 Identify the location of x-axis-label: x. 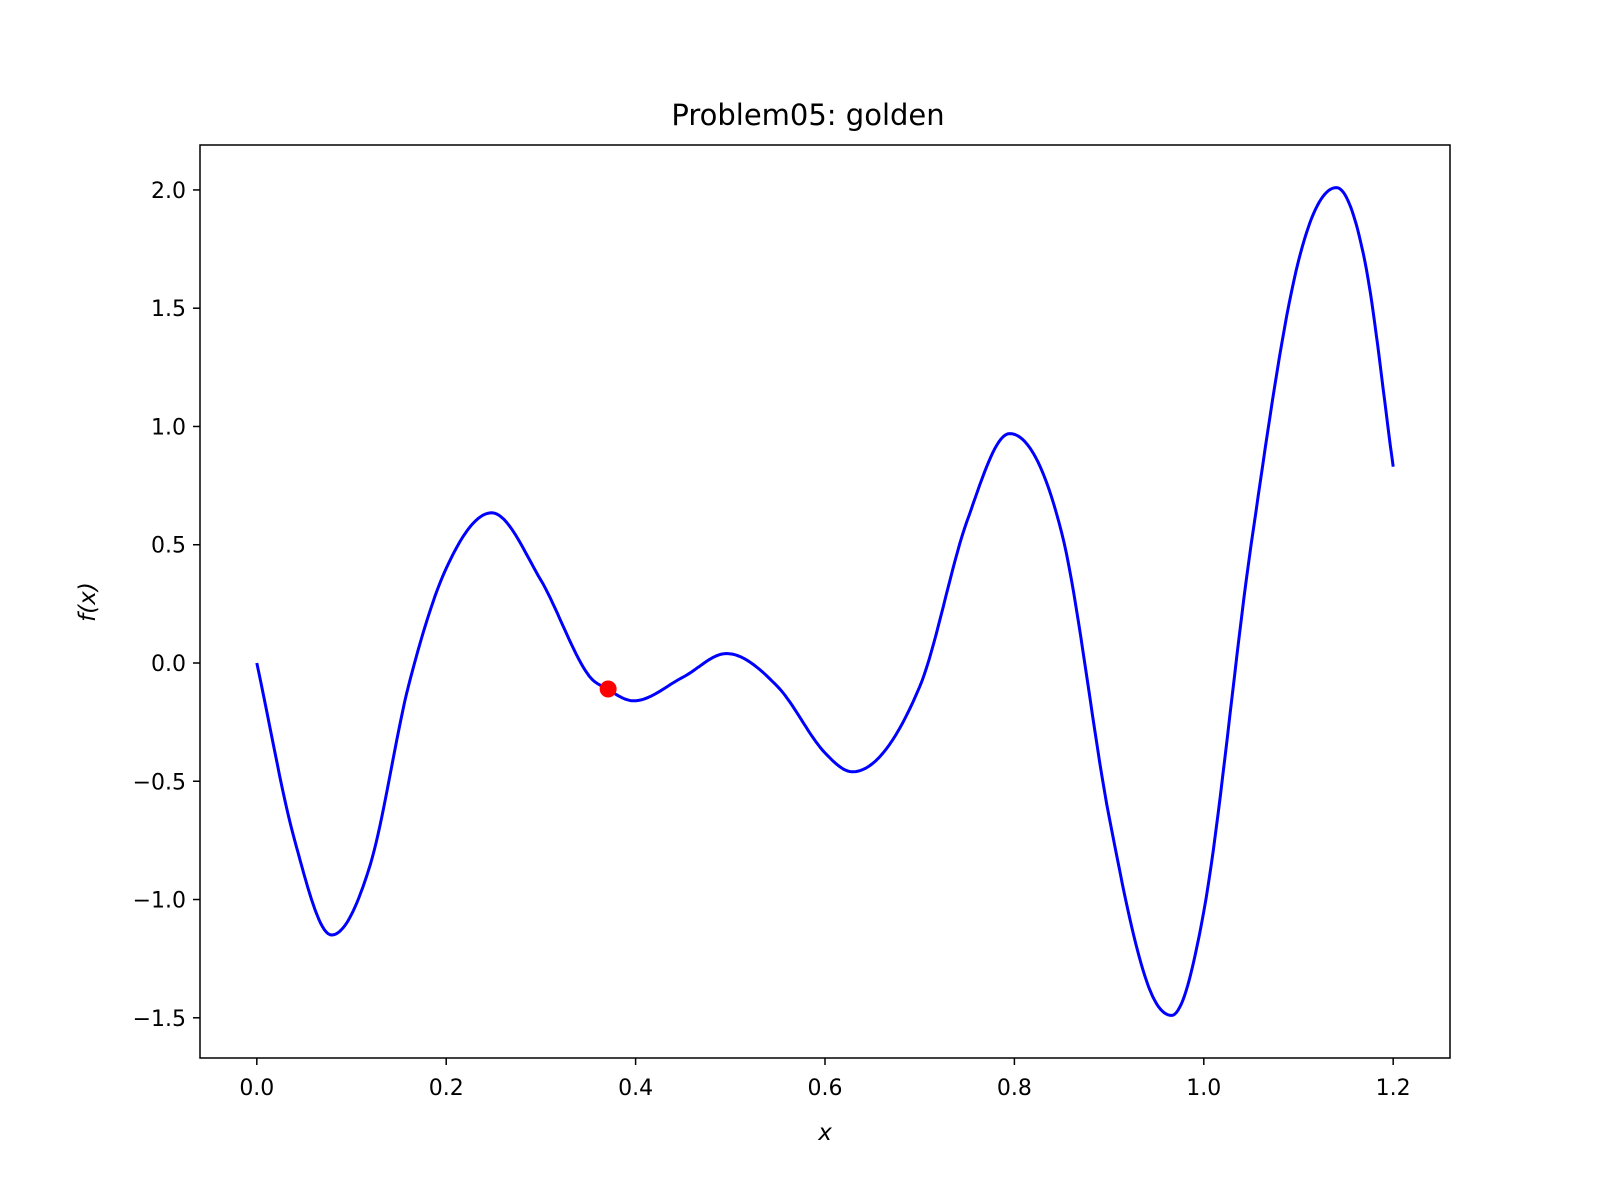
(824, 1133).